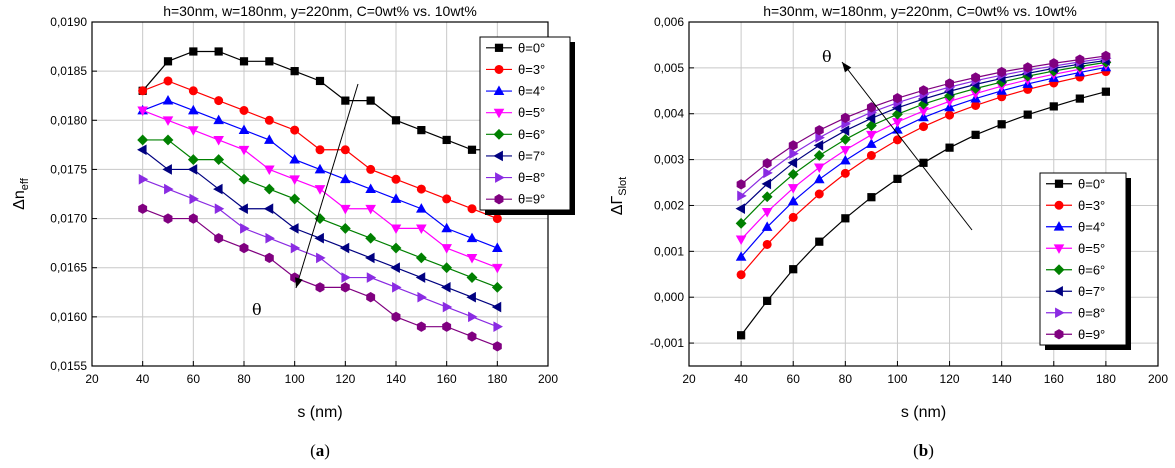  Describe the element at coordinates (25, 183) in the screenshot. I see `y-axis-label-subscript: eff` at that location.